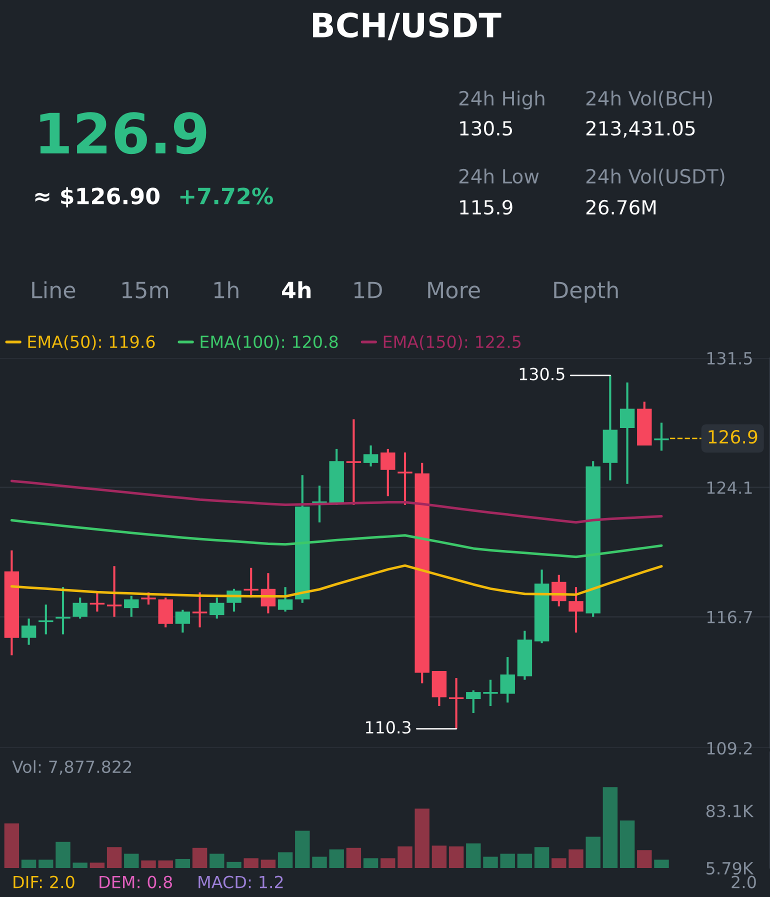 The height and width of the screenshot is (897, 770). Describe the element at coordinates (621, 207) in the screenshot. I see `text: 26.76M` at that location.